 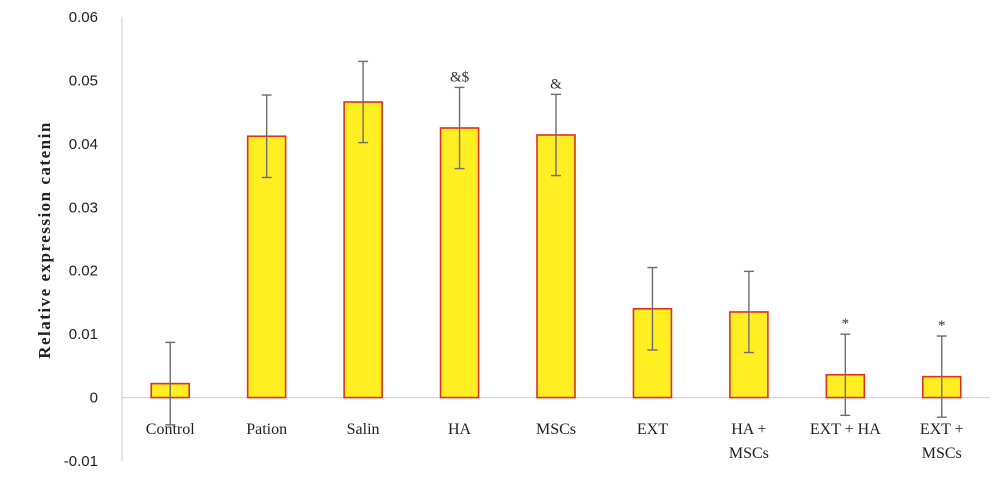 What do you see at coordinates (363, 429) in the screenshot?
I see `category-label: Salin` at bounding box center [363, 429].